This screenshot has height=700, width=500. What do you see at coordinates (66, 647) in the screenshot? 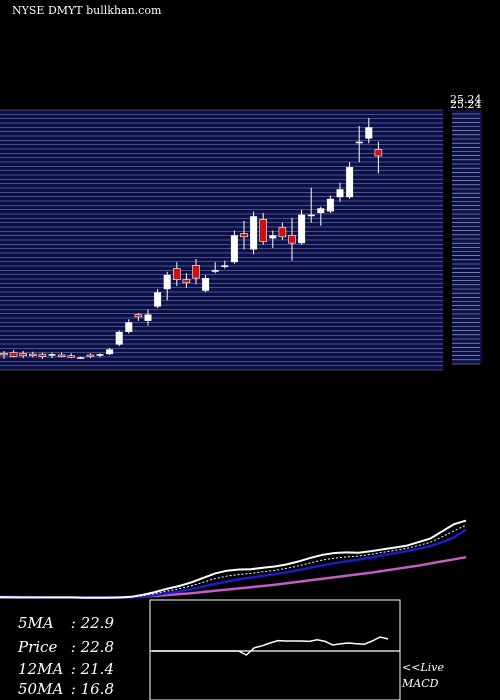
I see `price-readout: Price : 22.8` at bounding box center [66, 647].